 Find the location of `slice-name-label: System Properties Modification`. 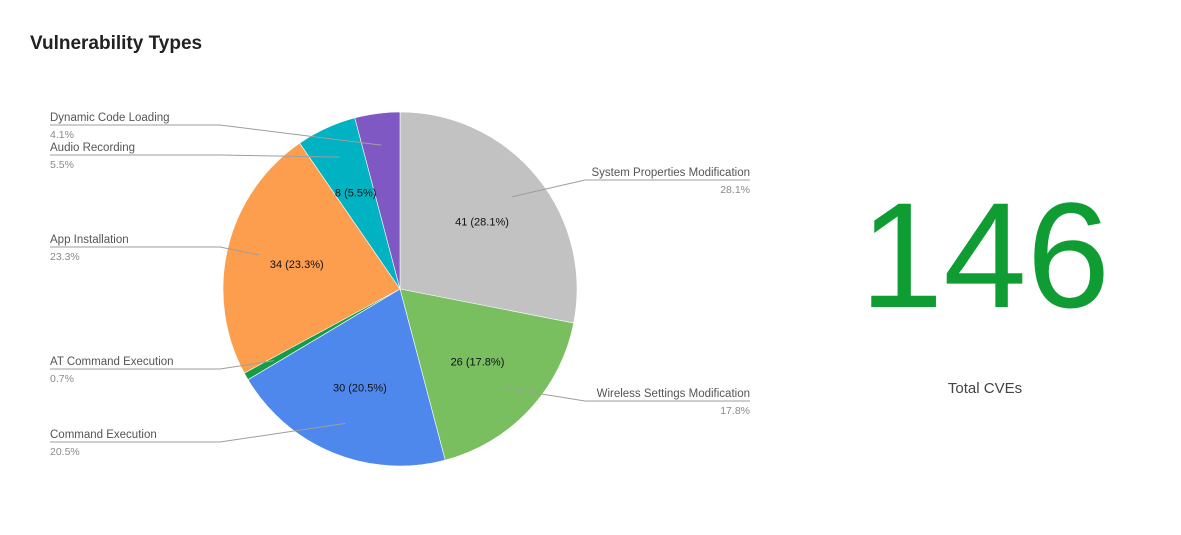

slice-name-label: System Properties Modification is located at coordinates (670, 173).